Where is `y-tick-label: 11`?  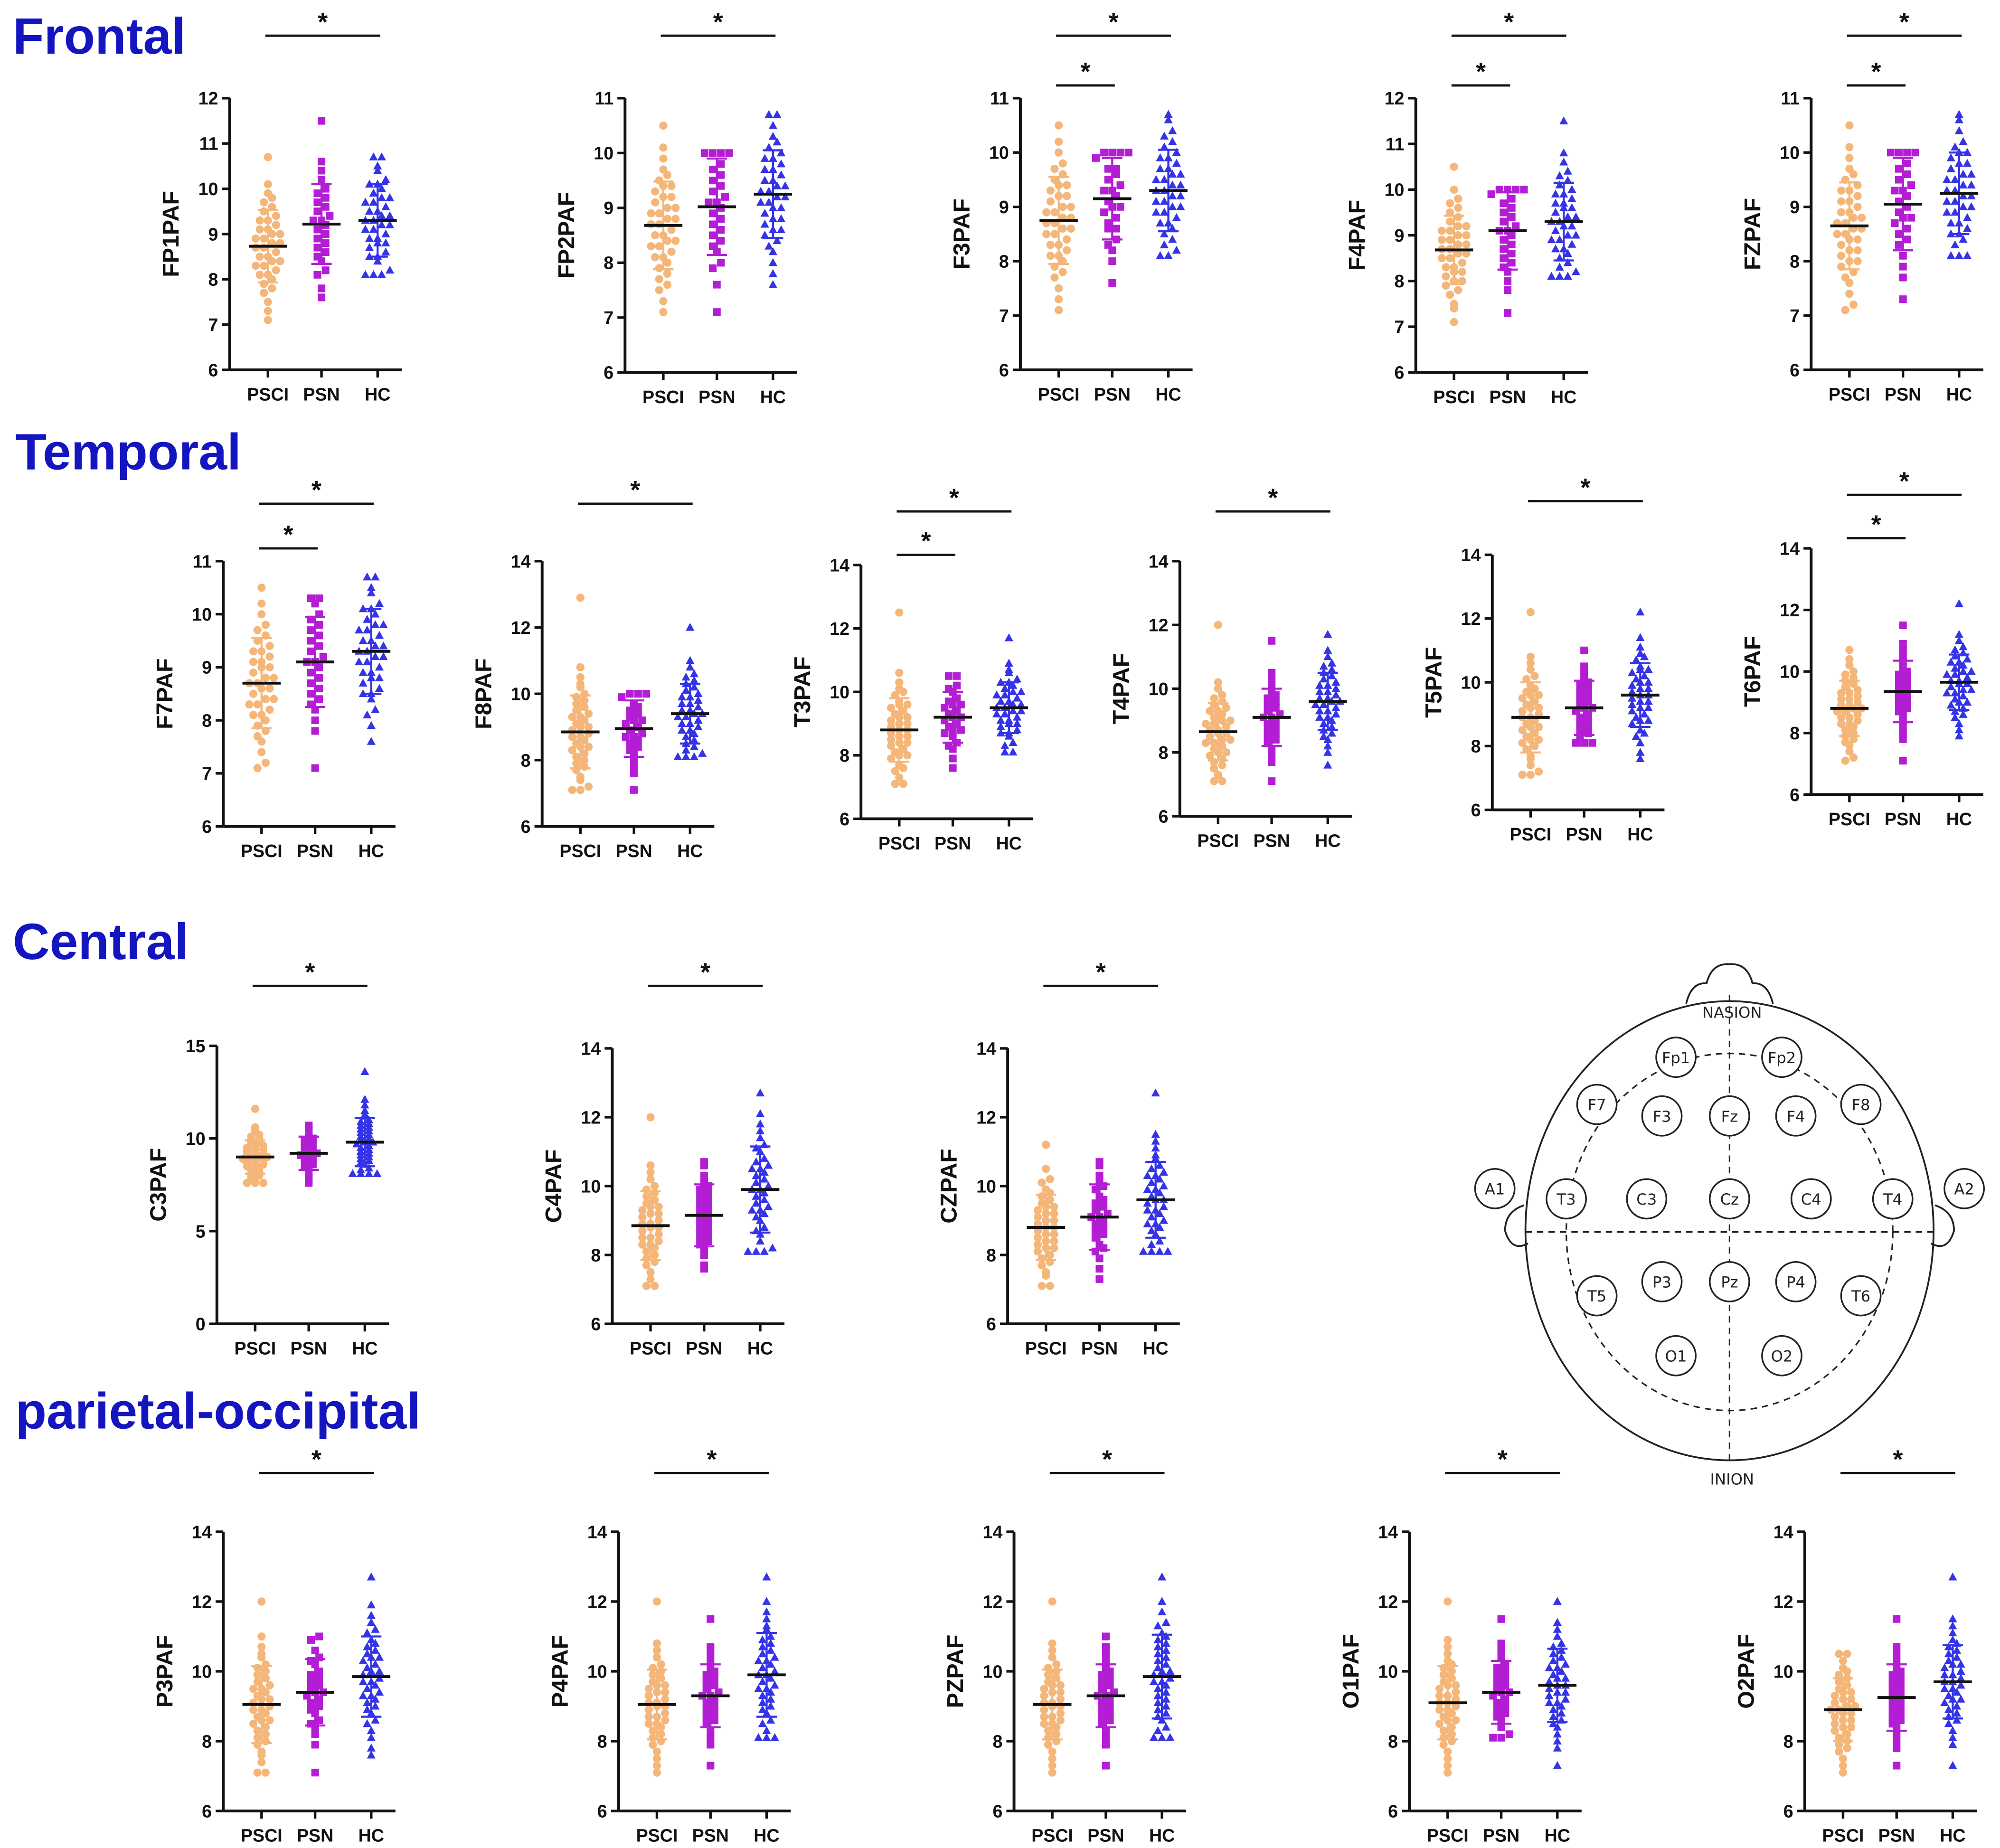
y-tick-label: 11 is located at coordinates (1395, 144).